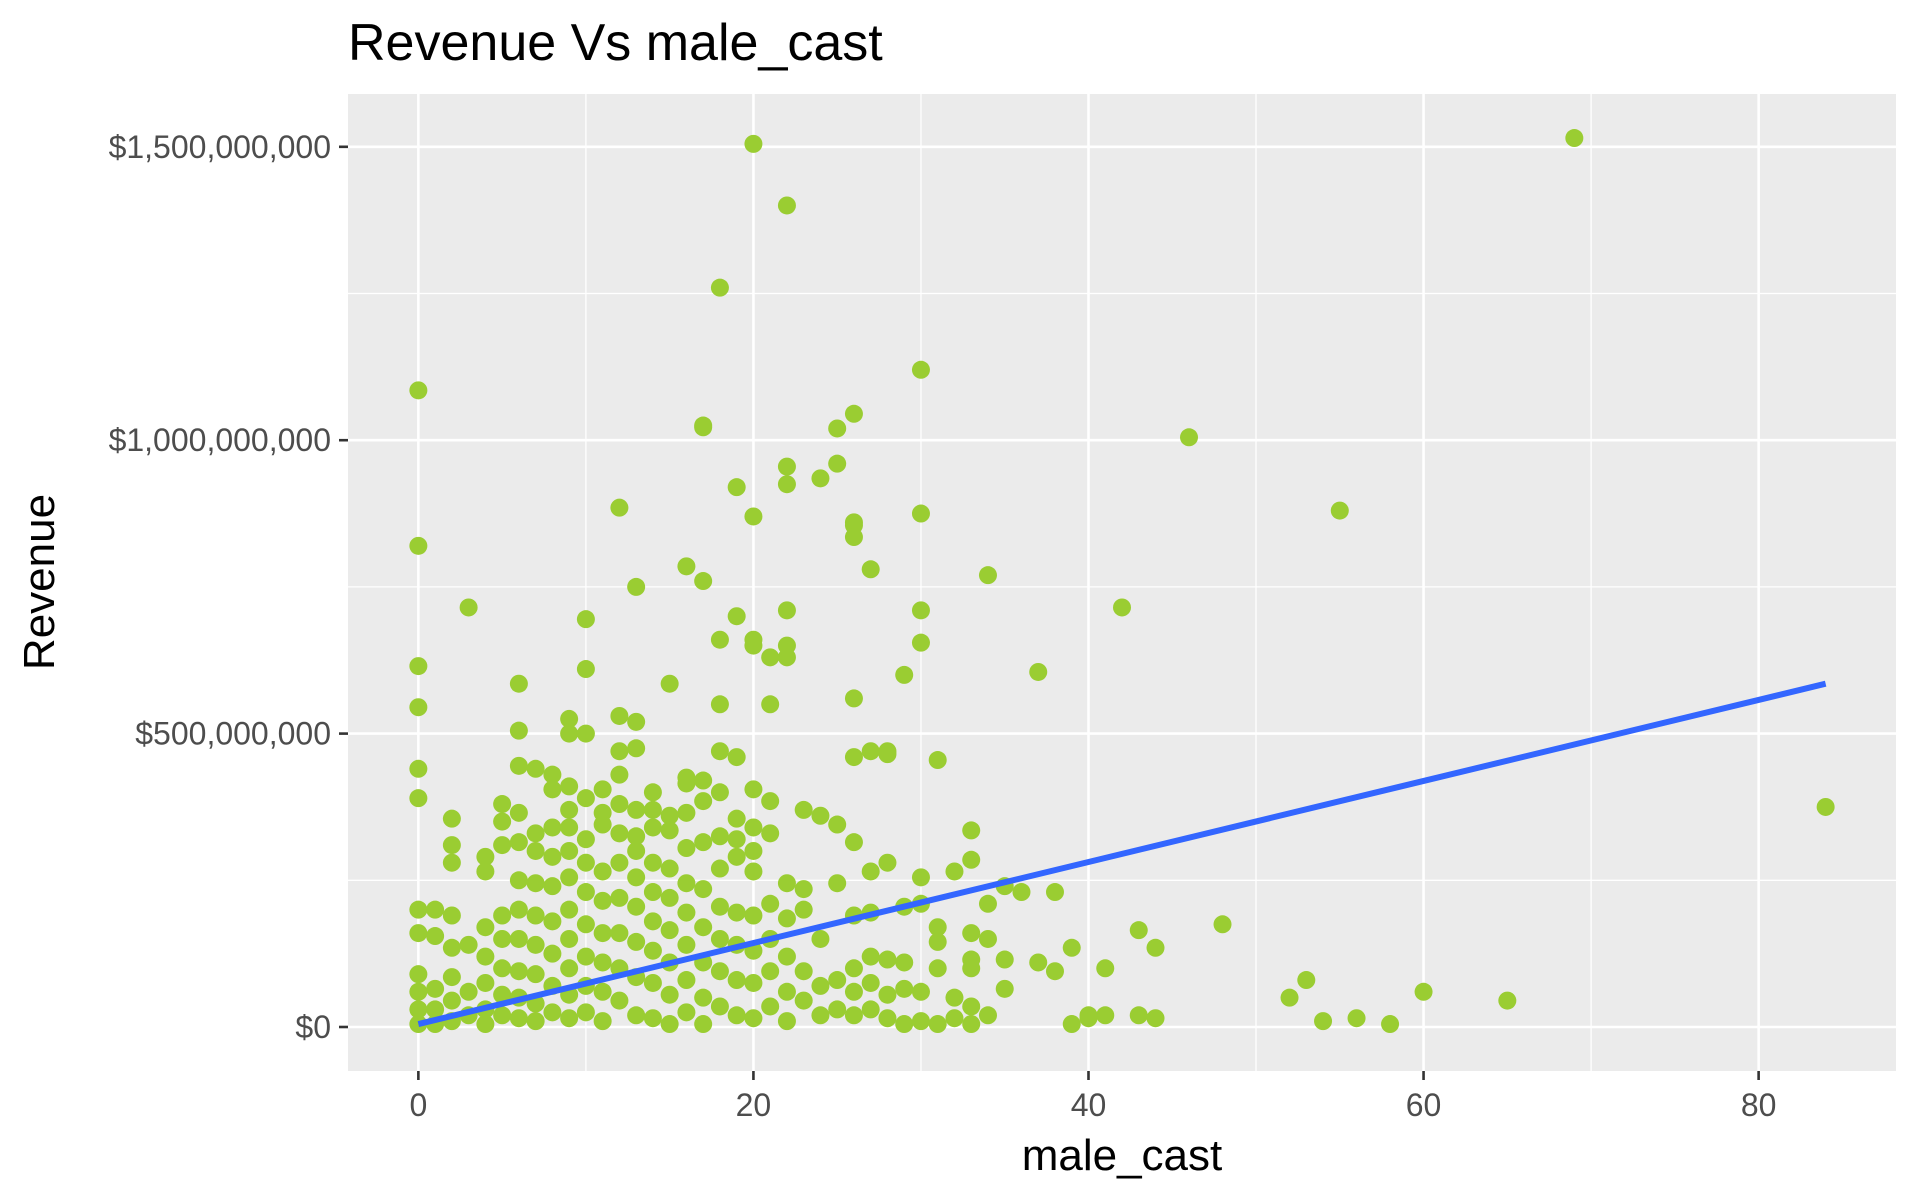 The image size is (1909, 1200). Describe the element at coordinates (1424, 1105) in the screenshot. I see `x-tick-label: 60` at that location.